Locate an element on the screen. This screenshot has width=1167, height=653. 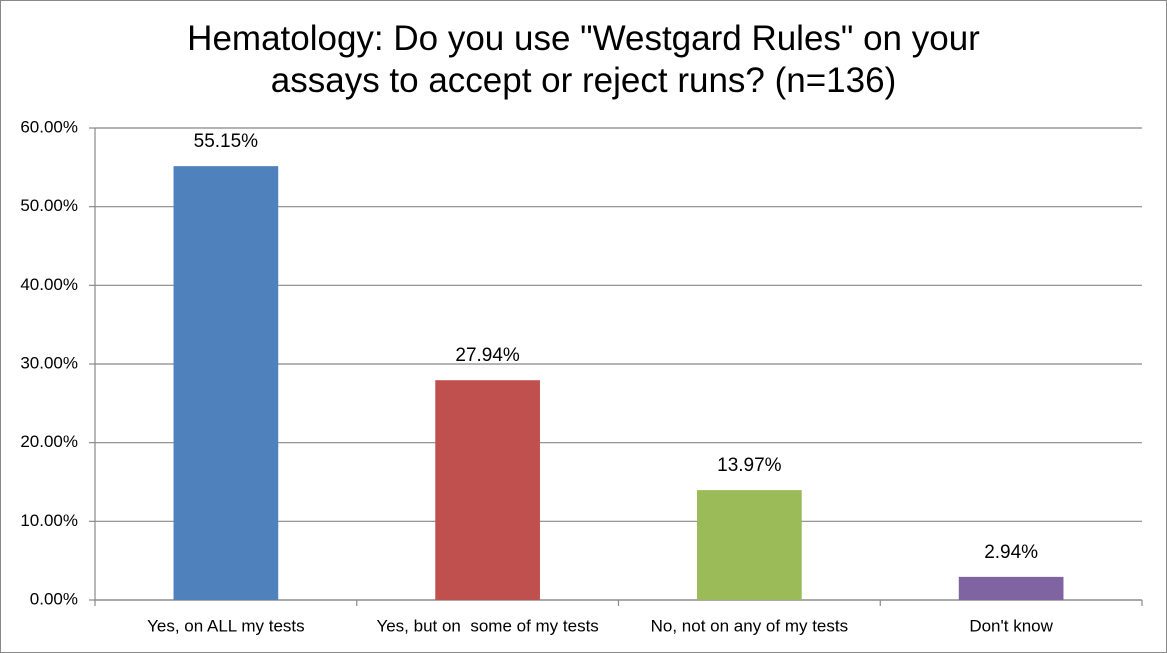
y-tick-label: 20.00% is located at coordinates (49, 441).